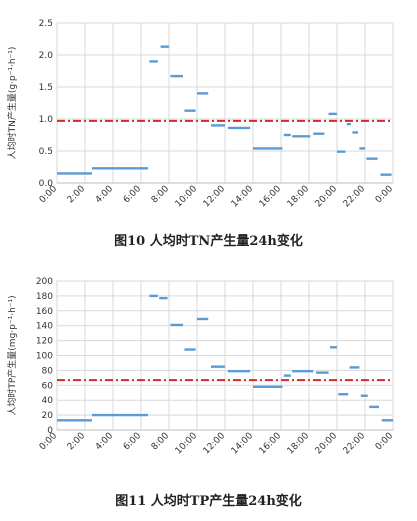 The image size is (417, 521). What do you see at coordinates (12, 103) in the screenshot?
I see `y-axis-label: 人均时TN产生量(g·p⁻¹·h⁻¹)` at bounding box center [12, 103].